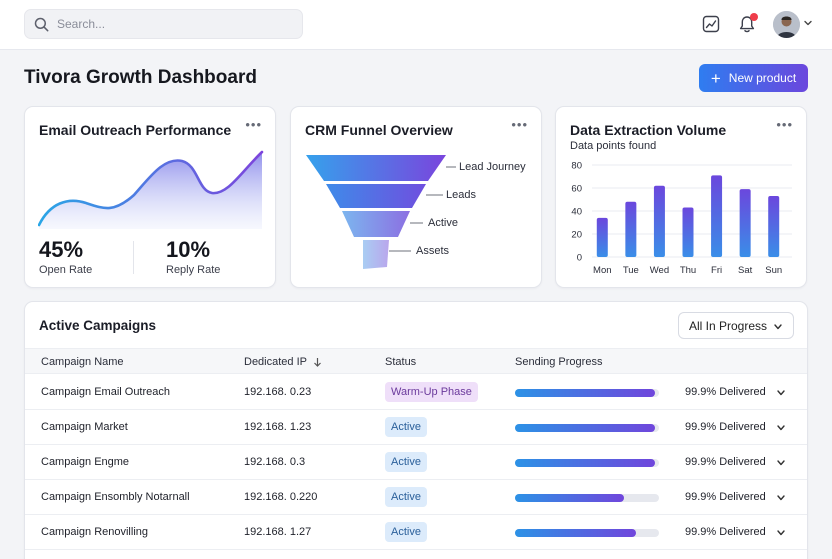  I want to click on column-status: Status, so click(401, 362).